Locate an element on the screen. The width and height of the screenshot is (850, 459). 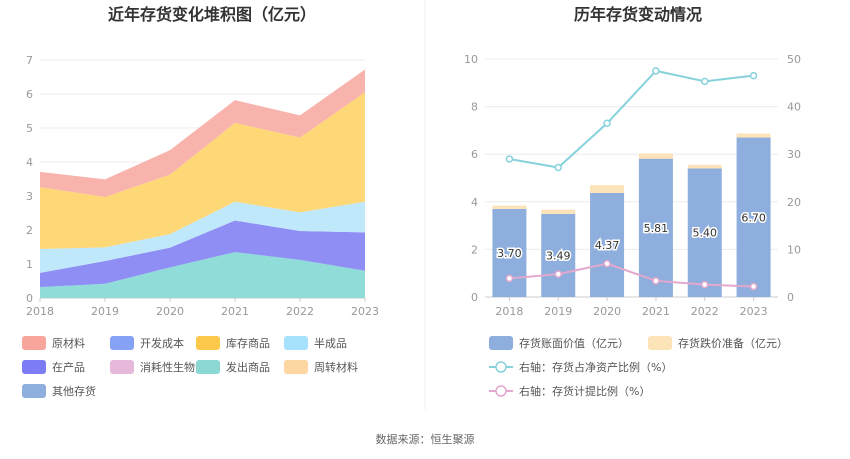
legend-label: 周转材料 is located at coordinates (336, 367).